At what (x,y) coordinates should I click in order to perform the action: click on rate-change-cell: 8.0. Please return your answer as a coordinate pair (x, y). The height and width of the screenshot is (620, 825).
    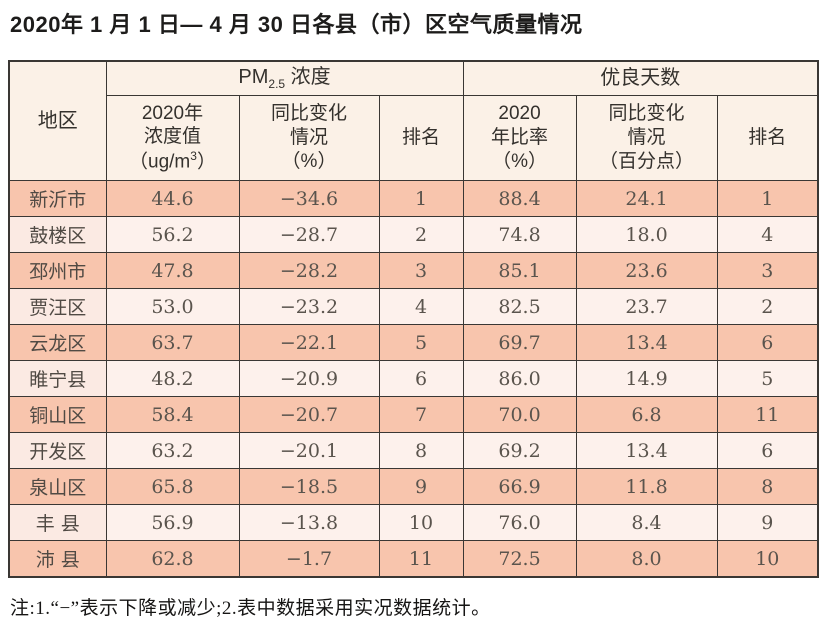
    Looking at the image, I should click on (646, 559).